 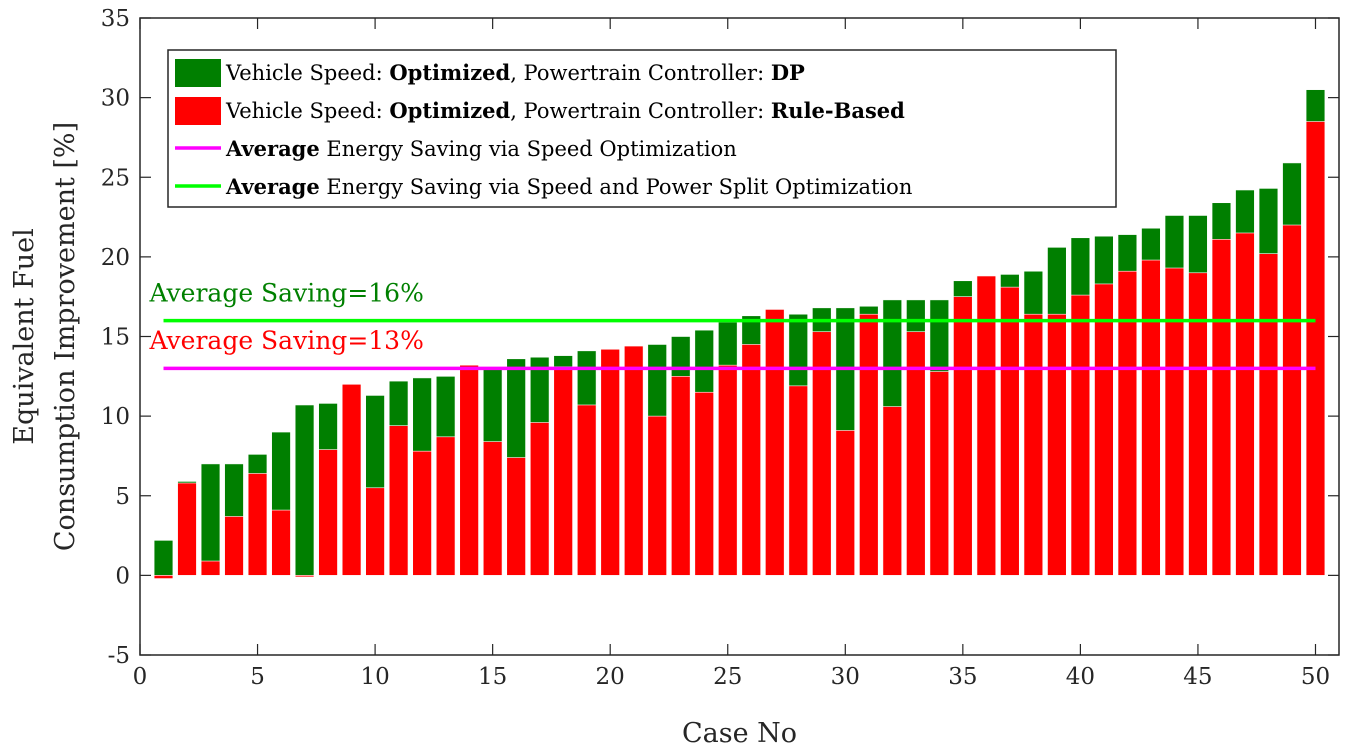 What do you see at coordinates (962, 677) in the screenshot?
I see `x-tick-label: 35` at bounding box center [962, 677].